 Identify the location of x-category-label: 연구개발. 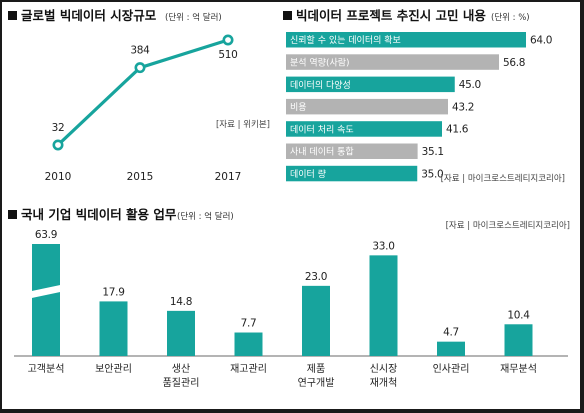
(316, 383).